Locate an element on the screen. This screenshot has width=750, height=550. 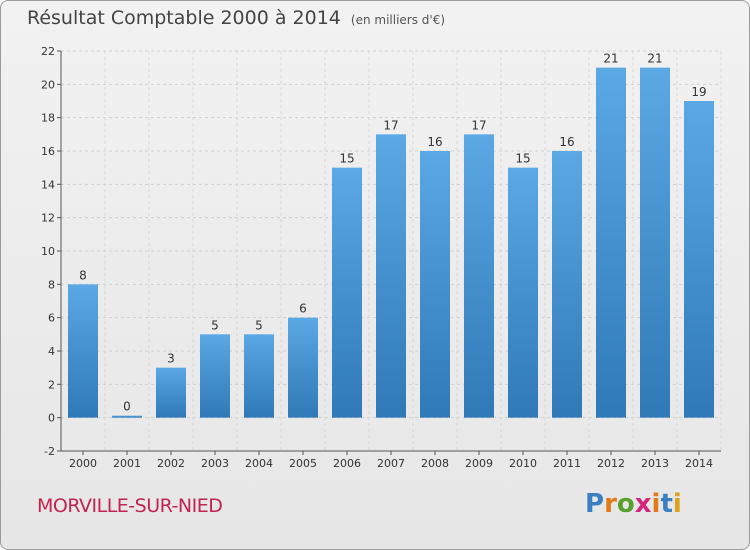
bar-2007 is located at coordinates (391, 276).